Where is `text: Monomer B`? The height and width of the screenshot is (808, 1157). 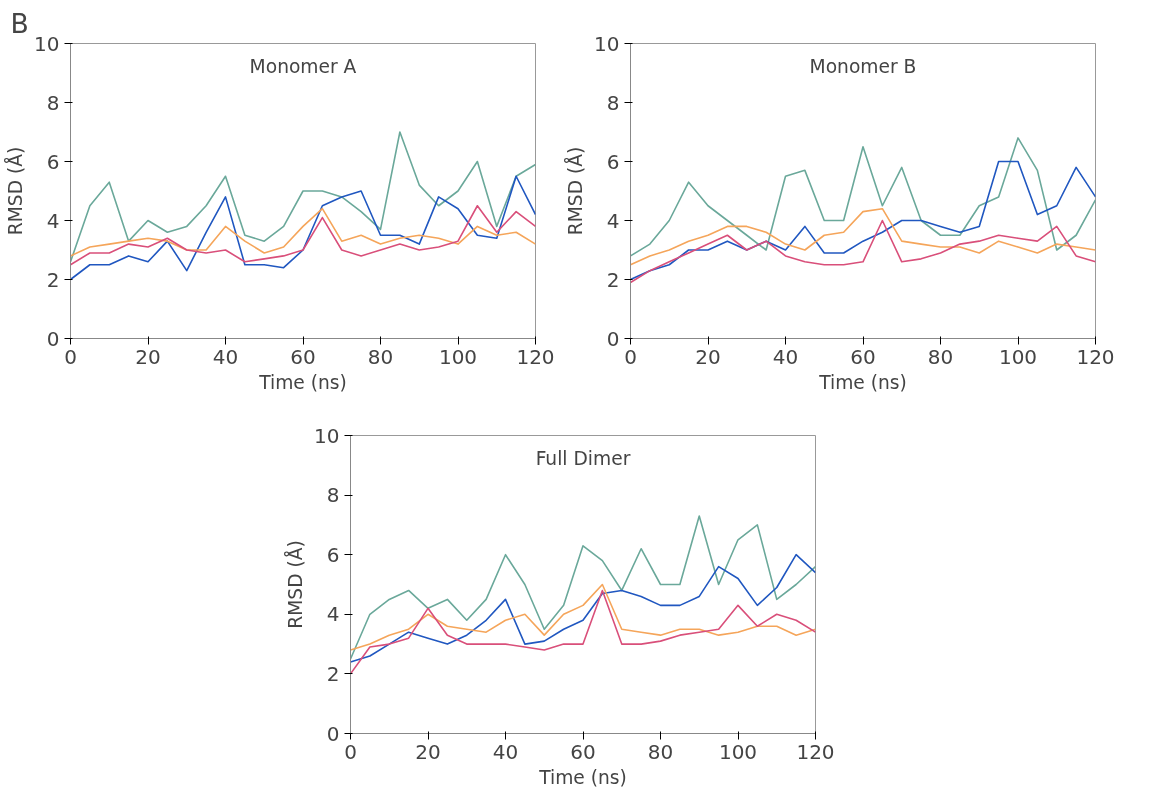 text: Monomer B is located at coordinates (863, 66).